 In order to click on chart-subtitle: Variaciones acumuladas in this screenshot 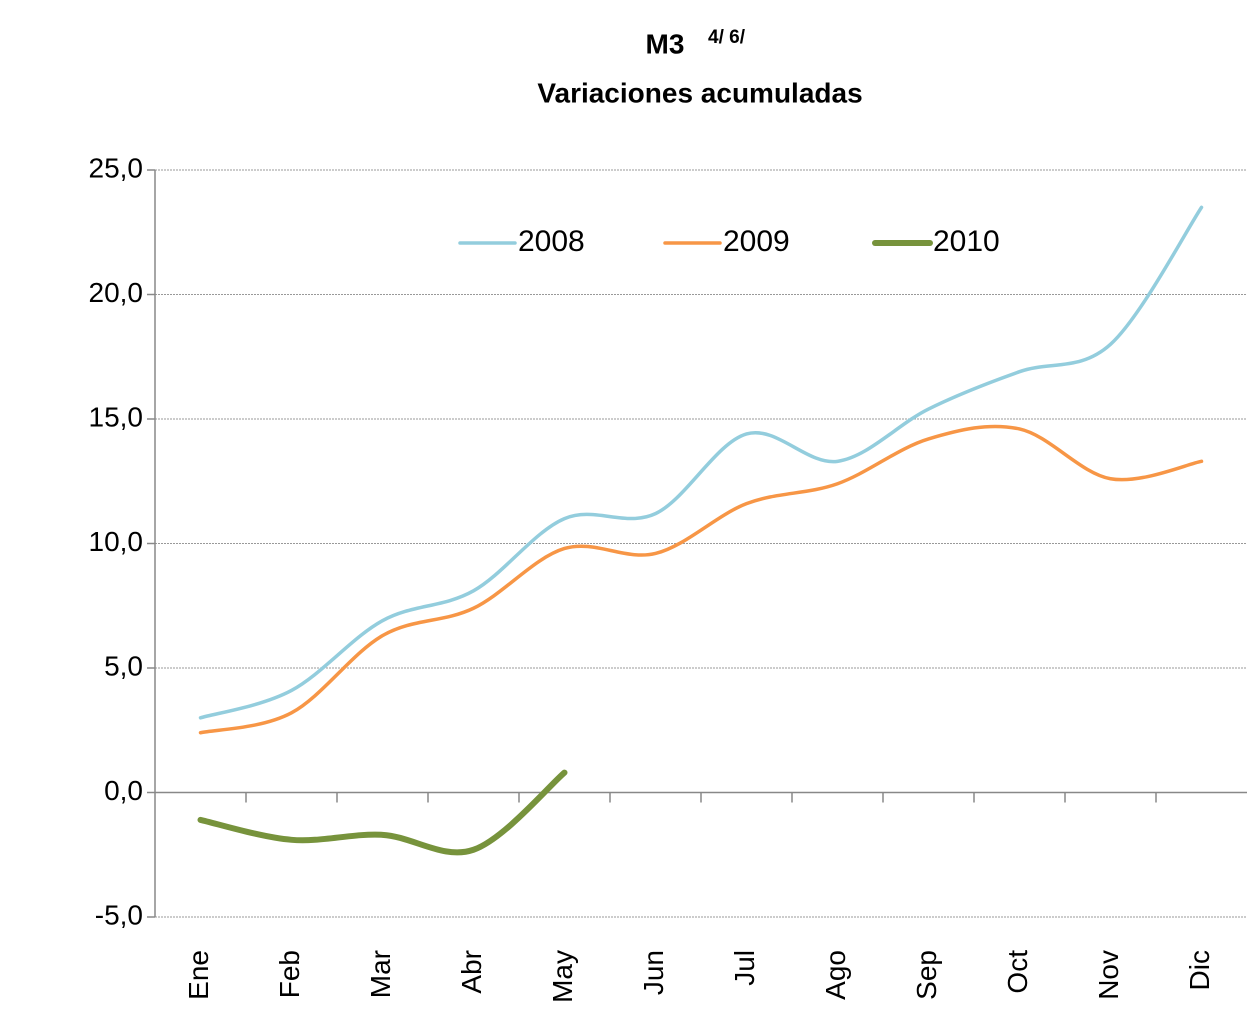, I will do `click(699, 92)`.